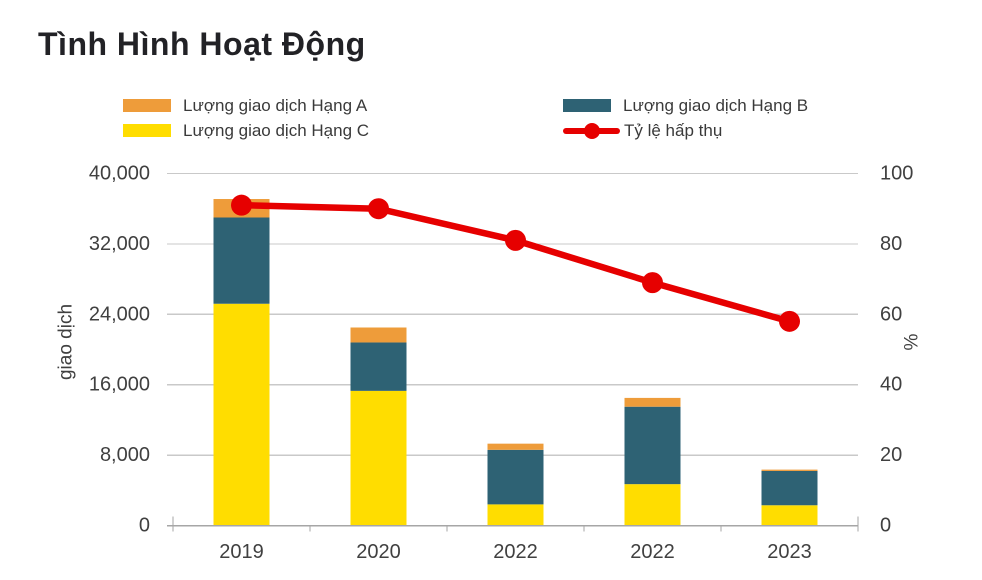 The width and height of the screenshot is (982, 580). What do you see at coordinates (515, 263) in the screenshot?
I see `absorption-line` at bounding box center [515, 263].